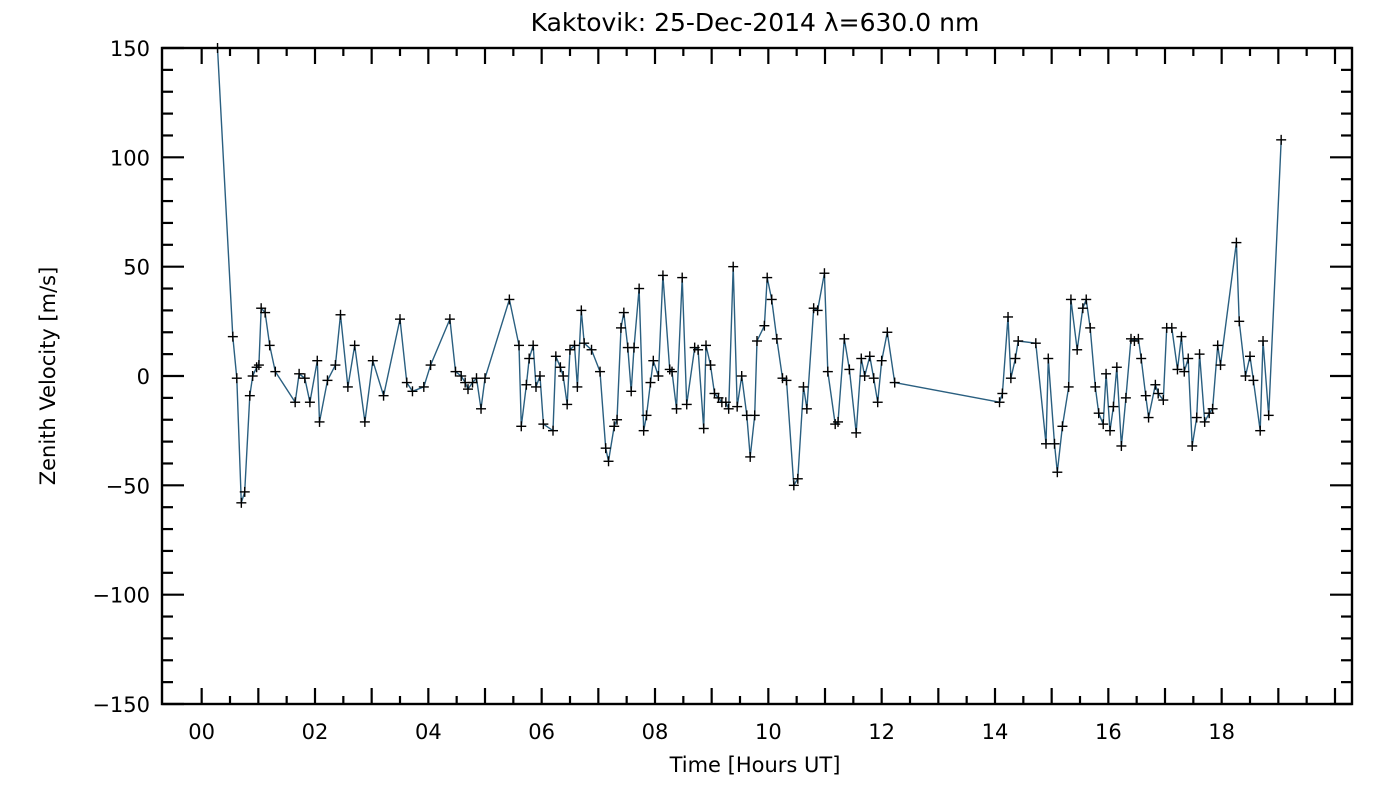 The width and height of the screenshot is (1400, 800). What do you see at coordinates (755, 22) in the screenshot?
I see `chart-title: Kaktovik: 25-Dec-2014 λ=630.0 nm` at bounding box center [755, 22].